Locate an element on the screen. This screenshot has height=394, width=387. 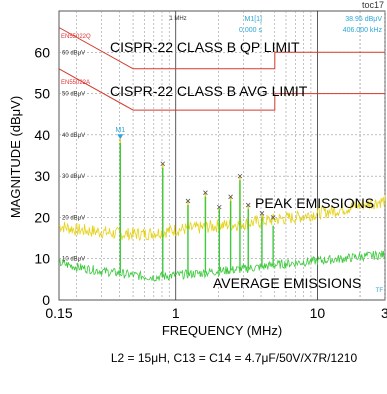
marker-name: M1[1] is located at coordinates (253, 19).